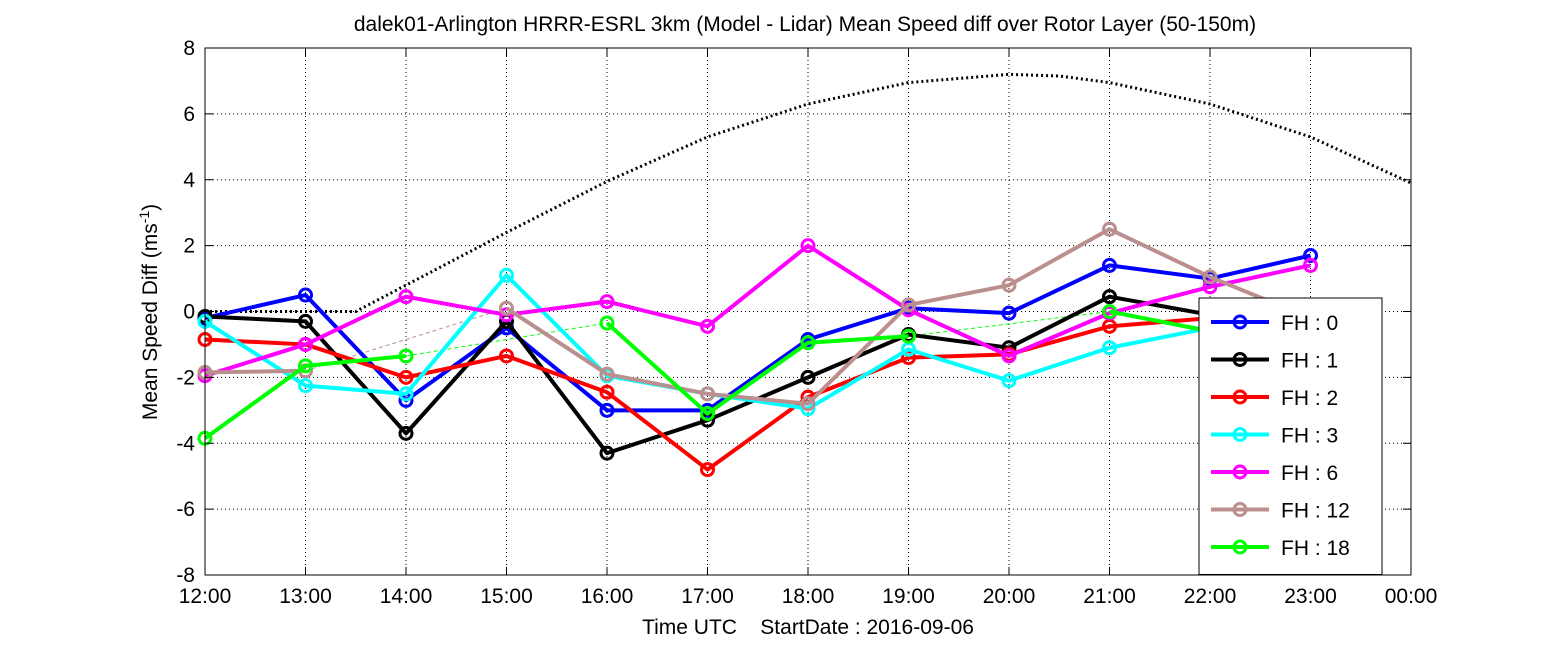 The width and height of the screenshot is (1559, 656). What do you see at coordinates (185, 443) in the screenshot?
I see `y-tick-label: -4` at bounding box center [185, 443].